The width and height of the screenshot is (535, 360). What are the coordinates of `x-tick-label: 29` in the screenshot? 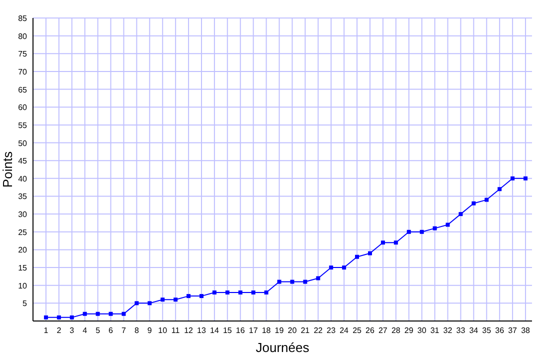 It's located at (409, 330).